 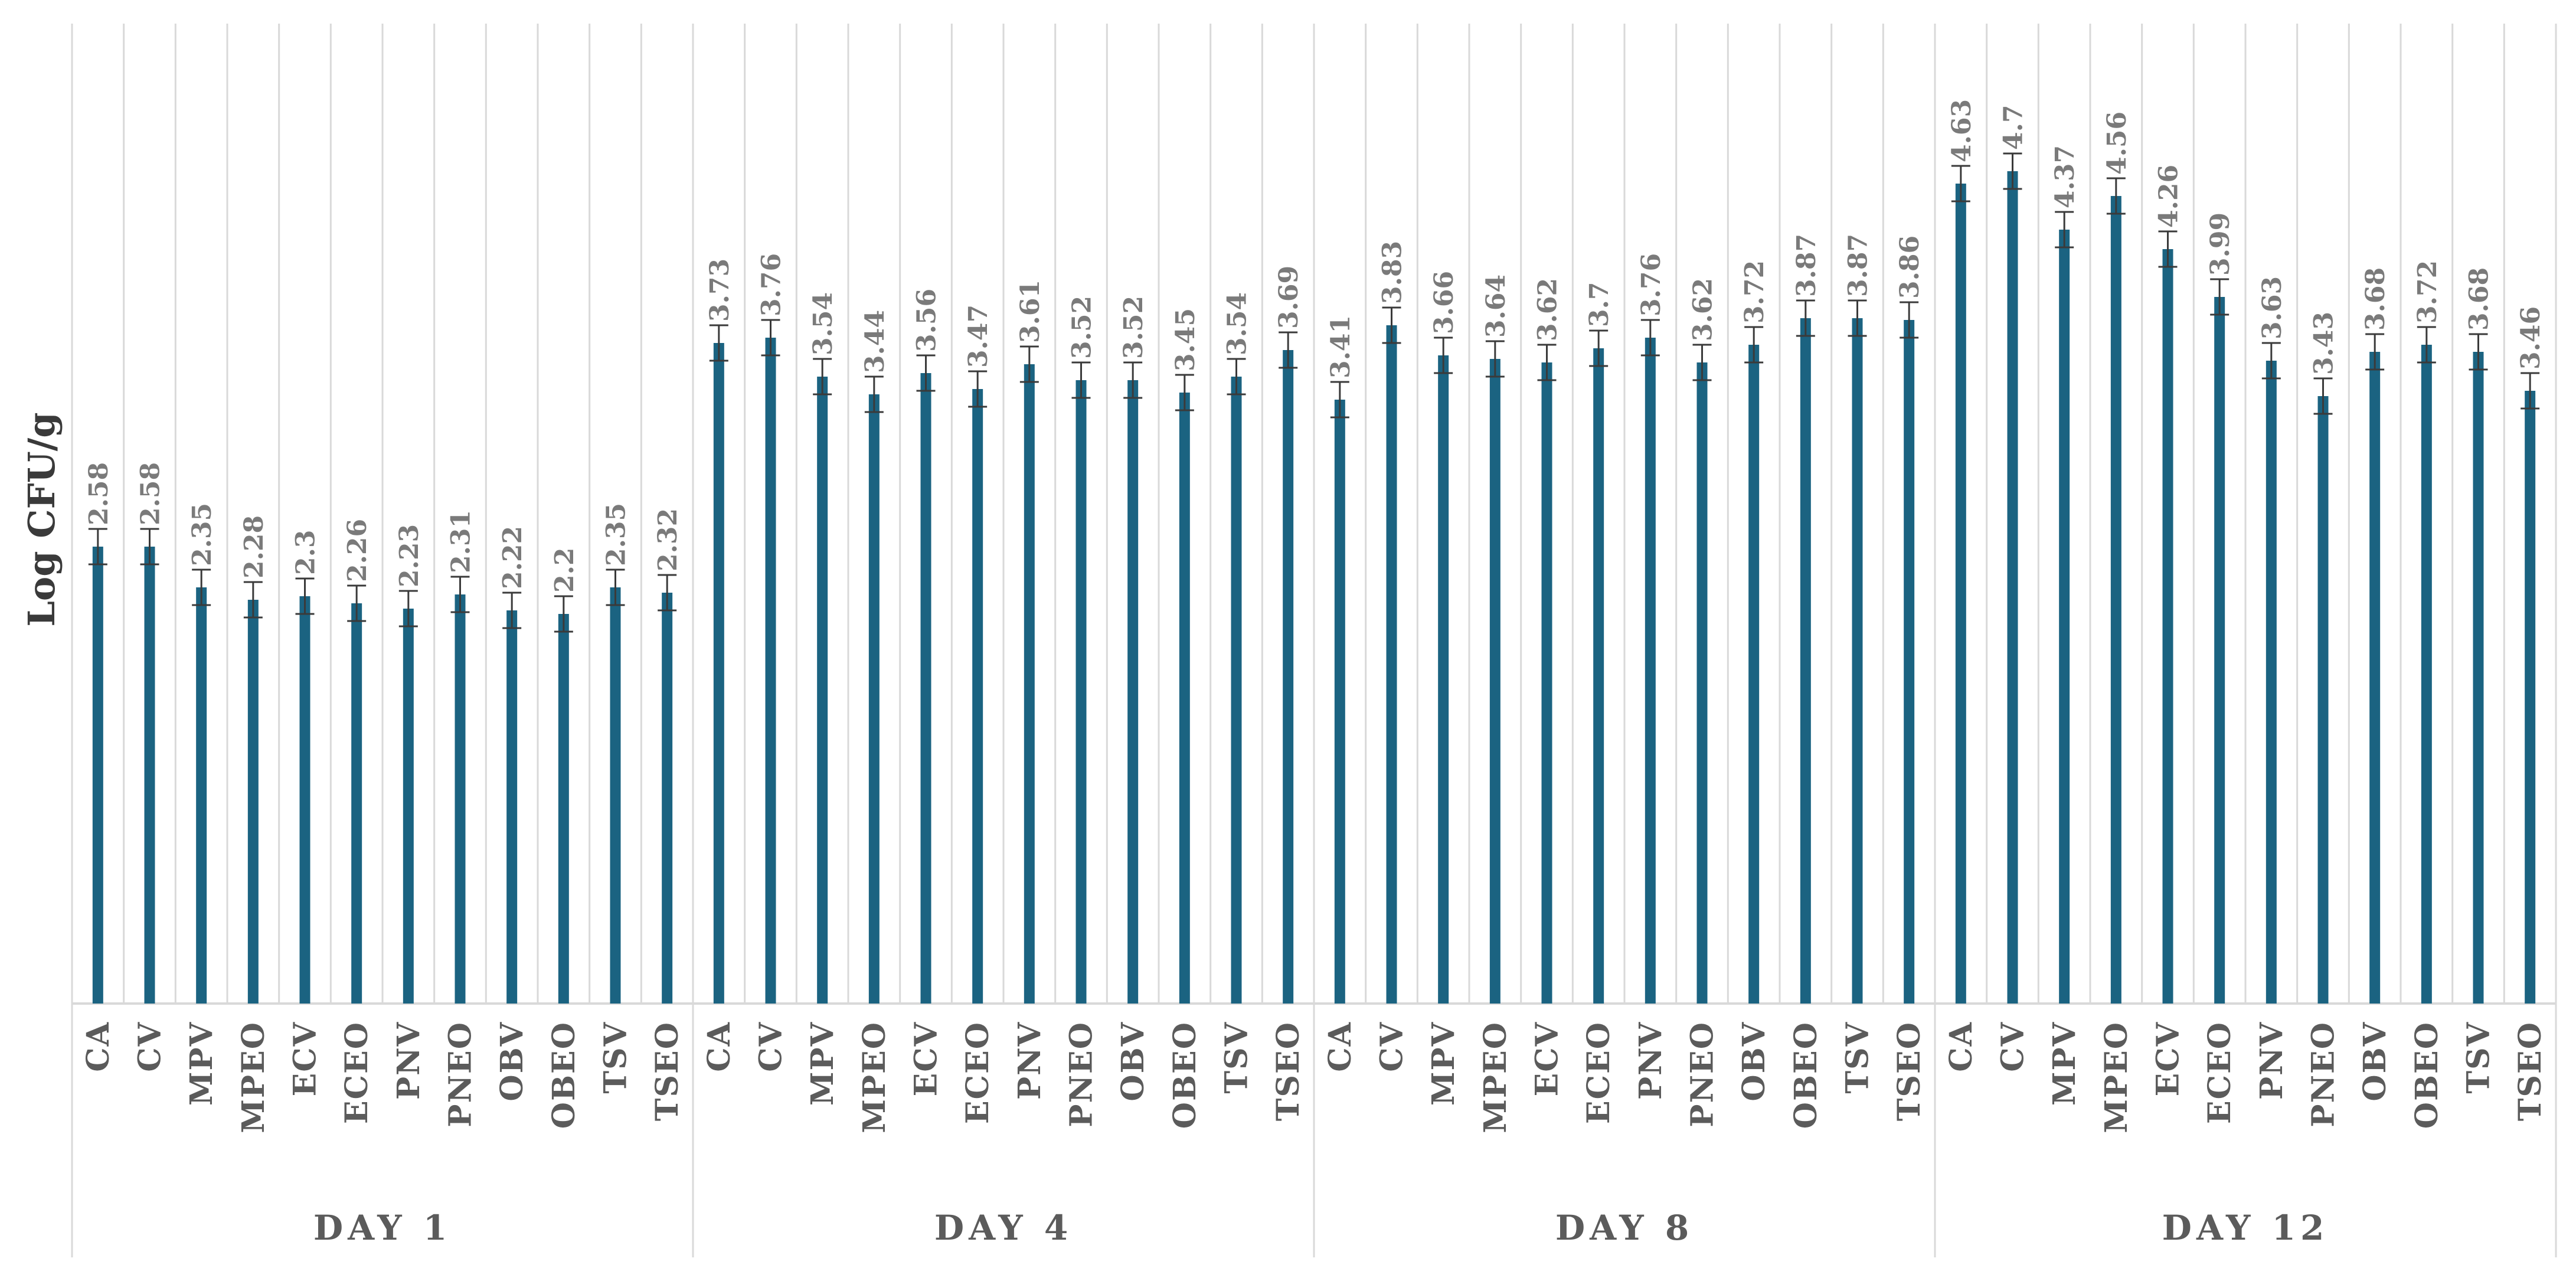 I want to click on data-label: 3.83, so click(x=1393, y=272).